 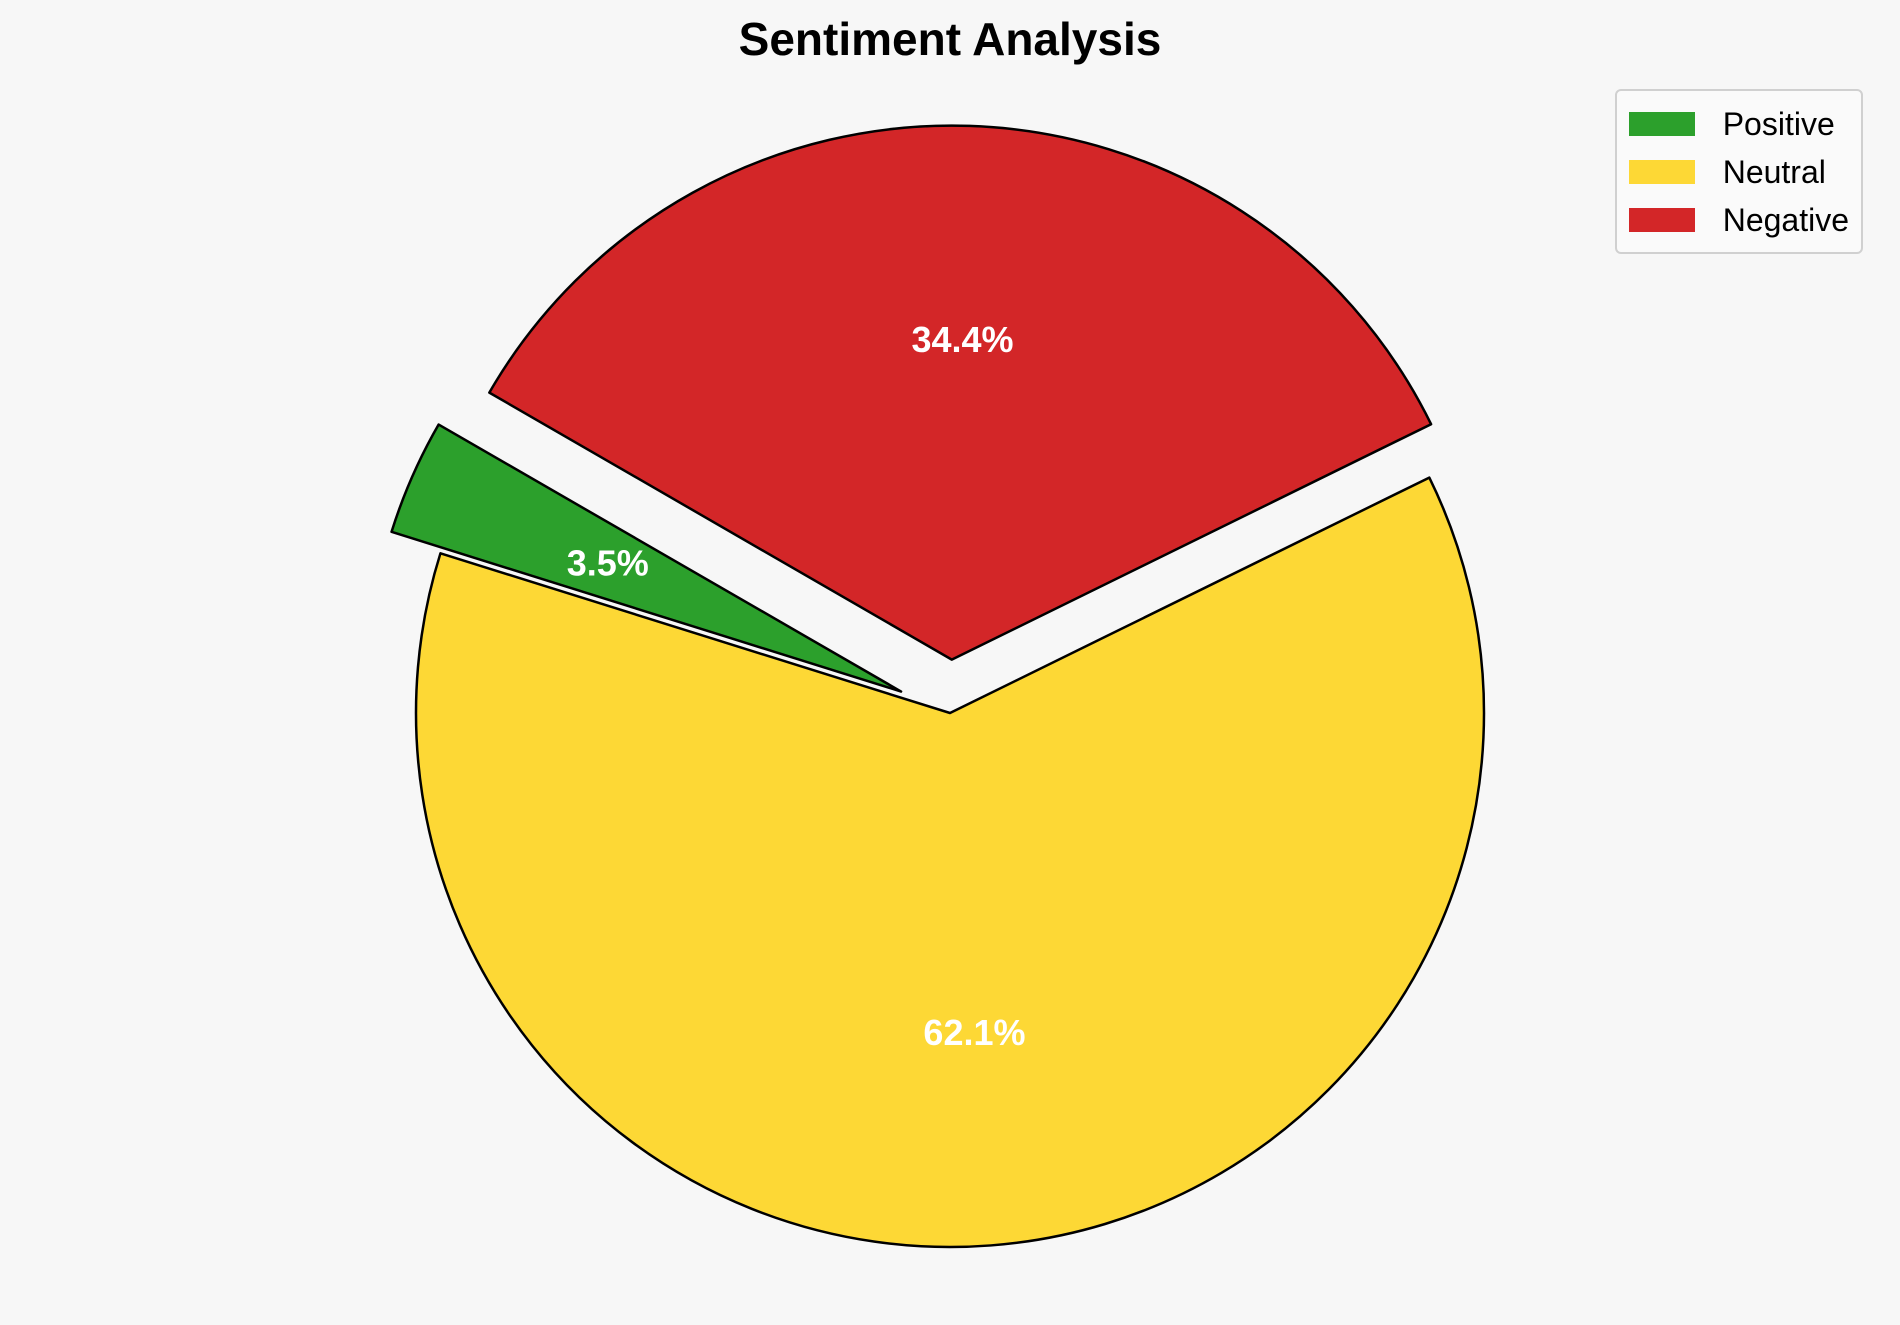 What do you see at coordinates (962, 339) in the screenshot?
I see `pie-label-negative: 34.4%` at bounding box center [962, 339].